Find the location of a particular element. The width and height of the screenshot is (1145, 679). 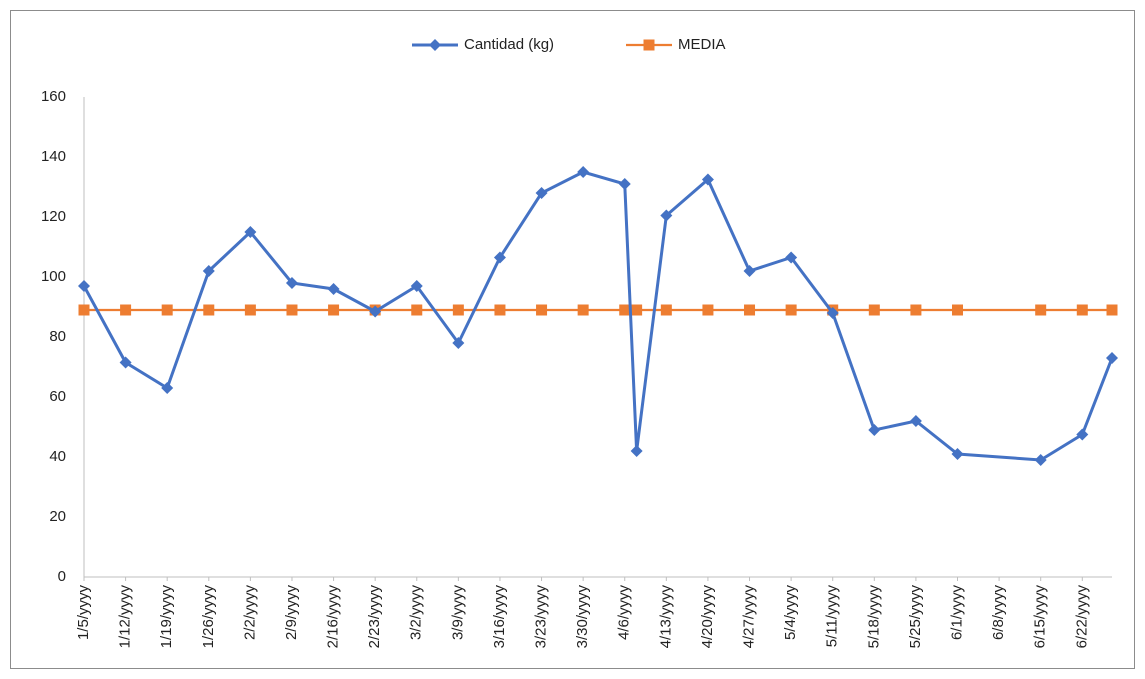

x-tick-label: 3/30/yyyy is located at coordinates (582, 617).